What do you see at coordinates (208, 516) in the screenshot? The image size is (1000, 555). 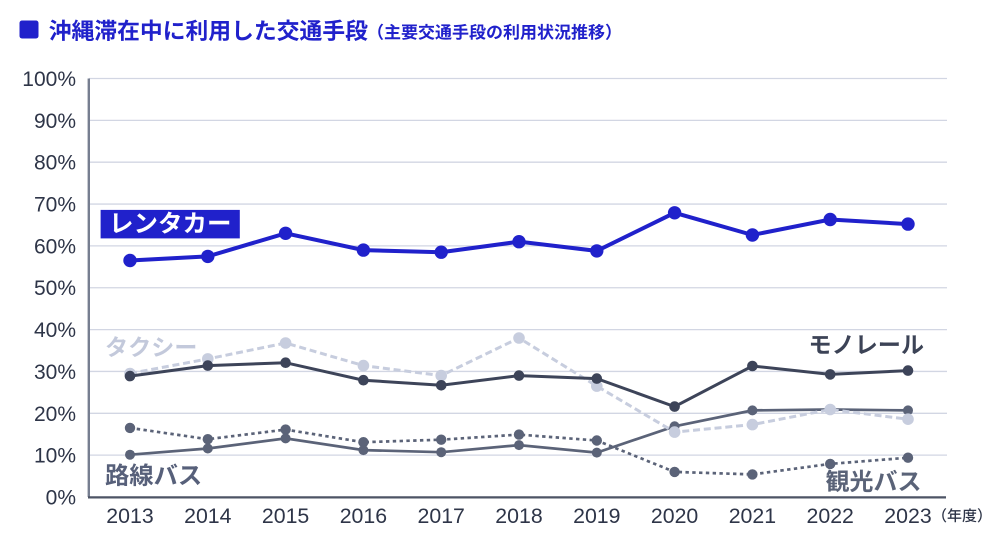 I see `svg-text: 2014` at bounding box center [208, 516].